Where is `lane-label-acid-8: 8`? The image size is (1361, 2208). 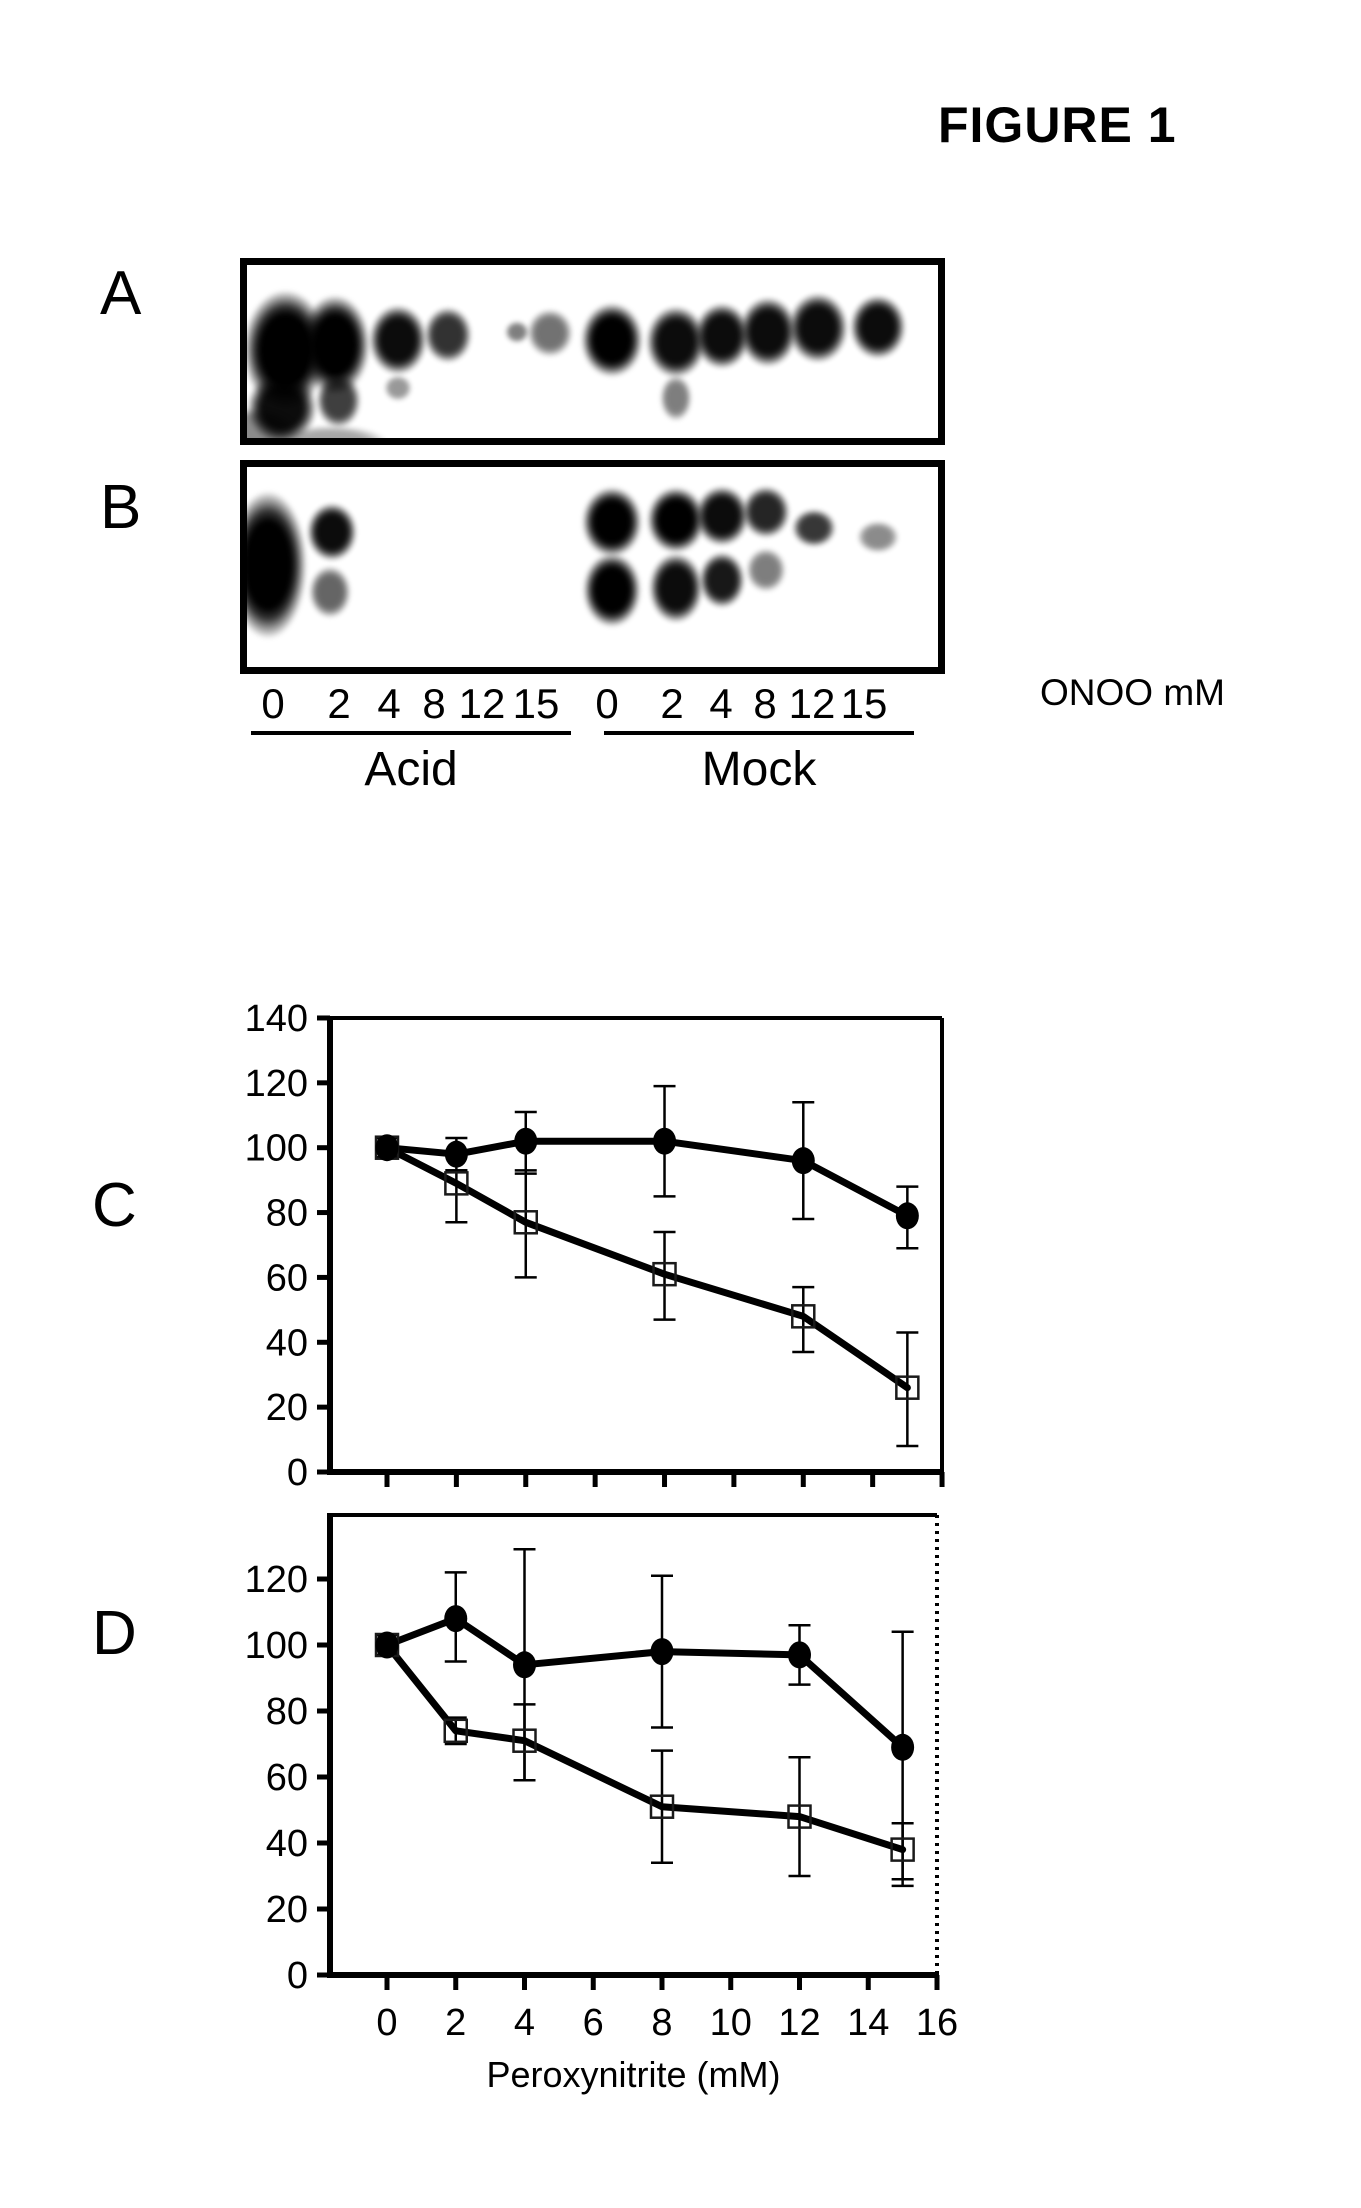
lane-label-acid-8: 8 is located at coordinates (434, 703).